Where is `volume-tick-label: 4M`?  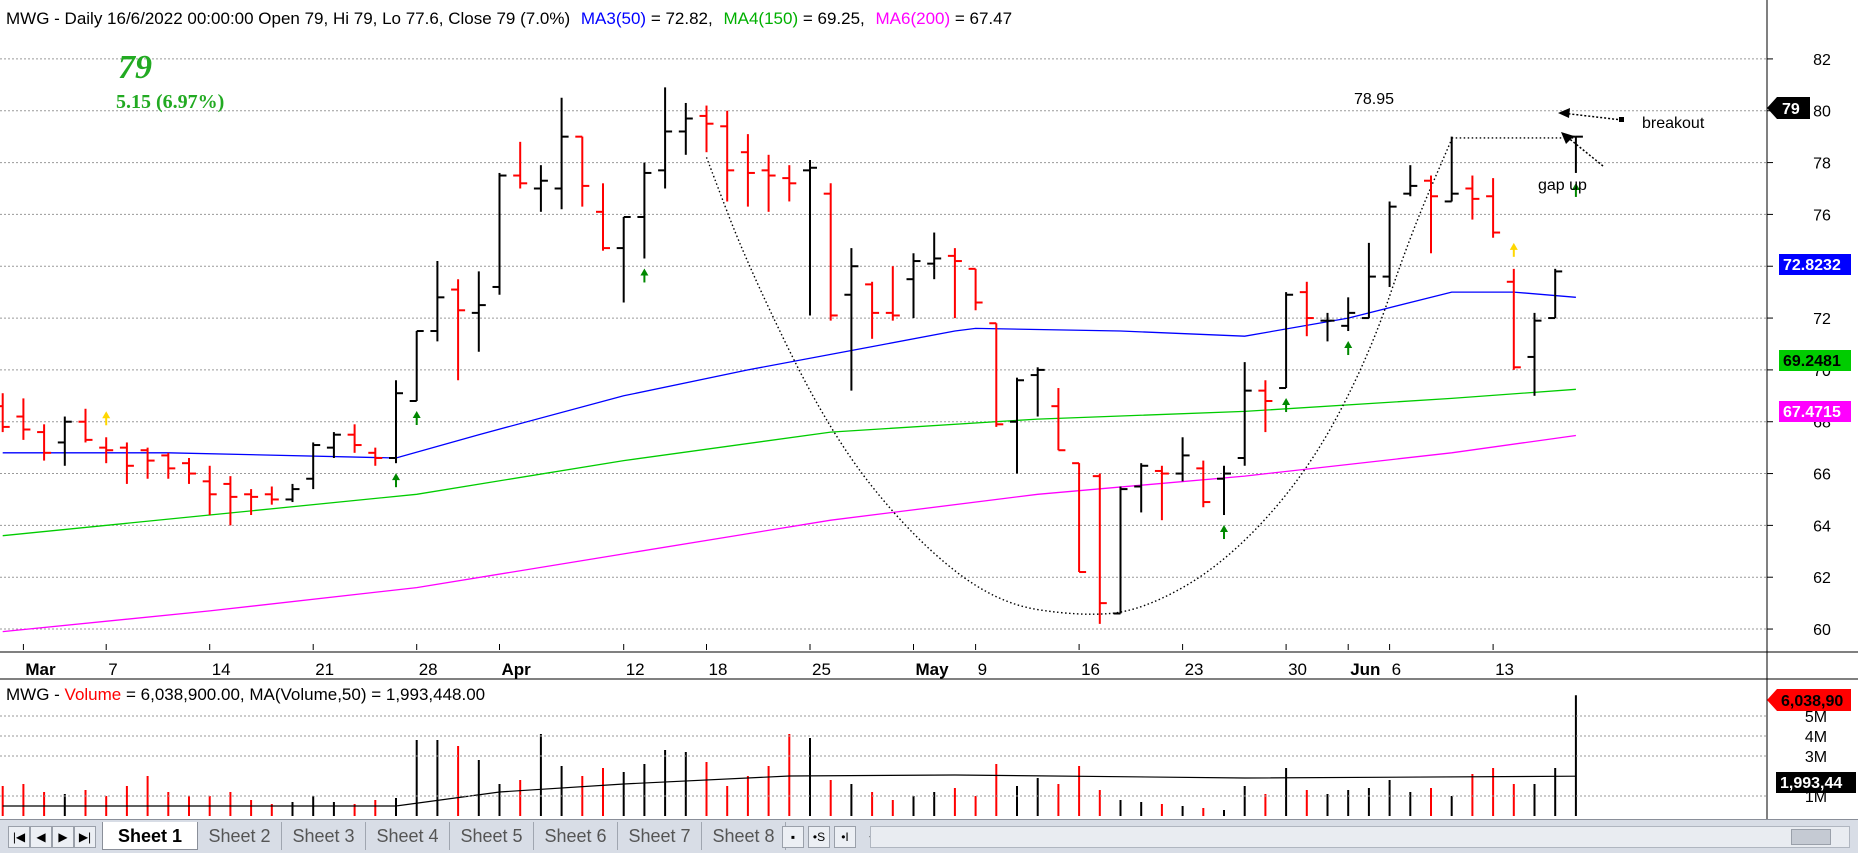
volume-tick-label: 4M is located at coordinates (1816, 737).